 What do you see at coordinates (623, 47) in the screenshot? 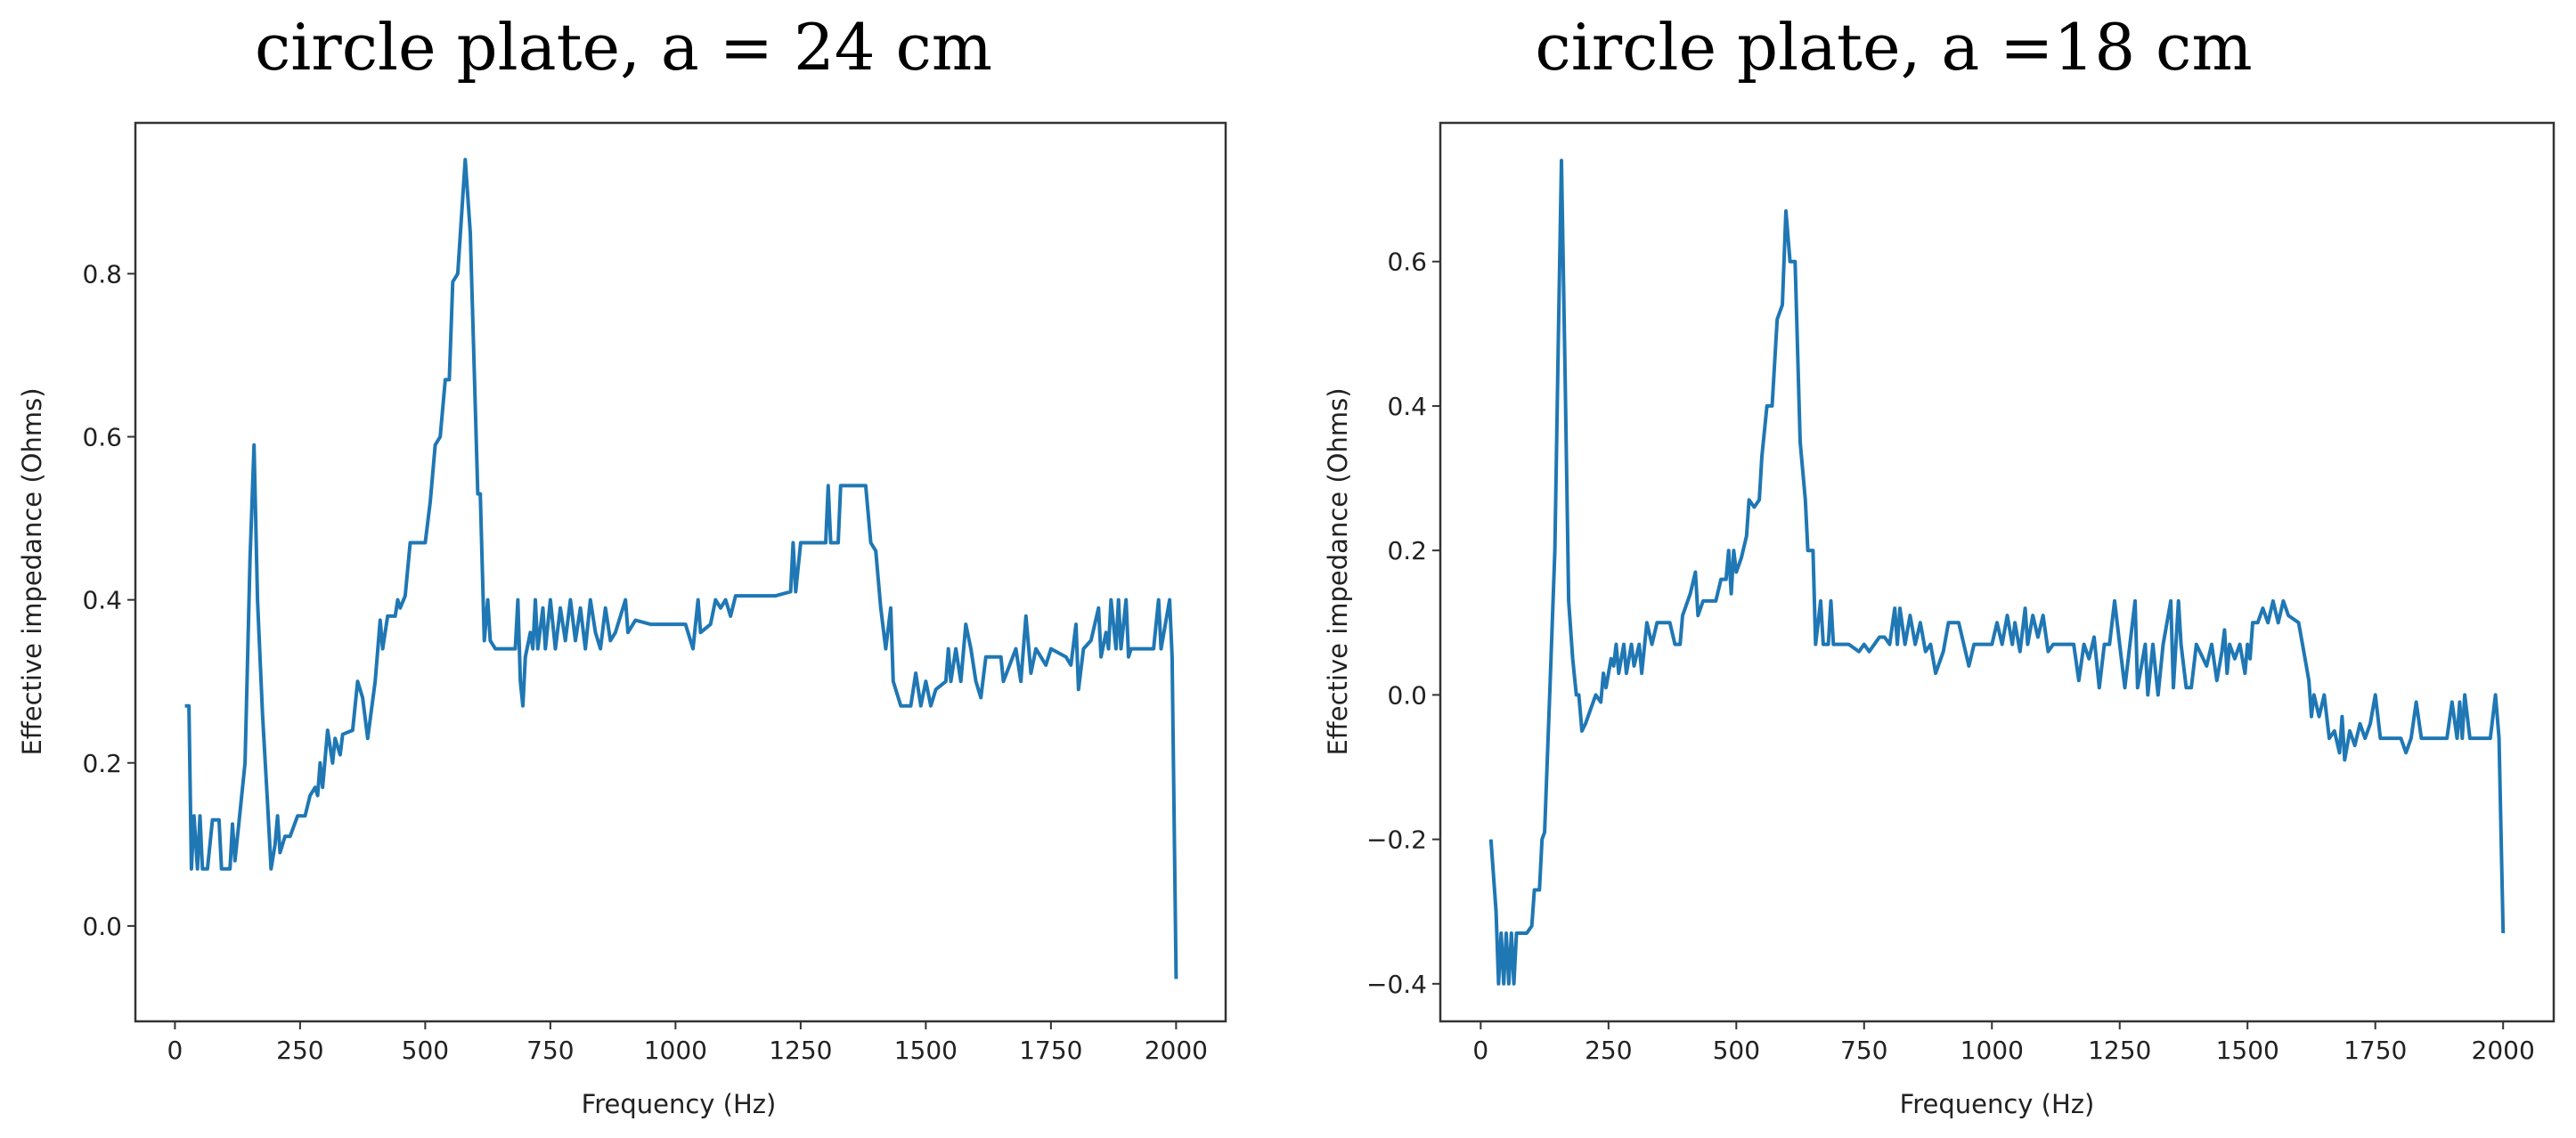
I see `chart-title: circle plate, a = 24 cm` at bounding box center [623, 47].